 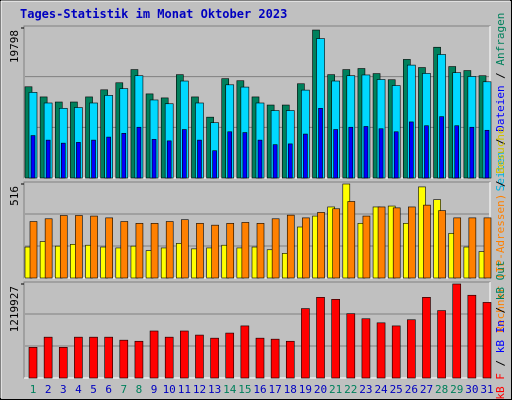 I want to click on legend-item: kB In, so click(x=500, y=336).